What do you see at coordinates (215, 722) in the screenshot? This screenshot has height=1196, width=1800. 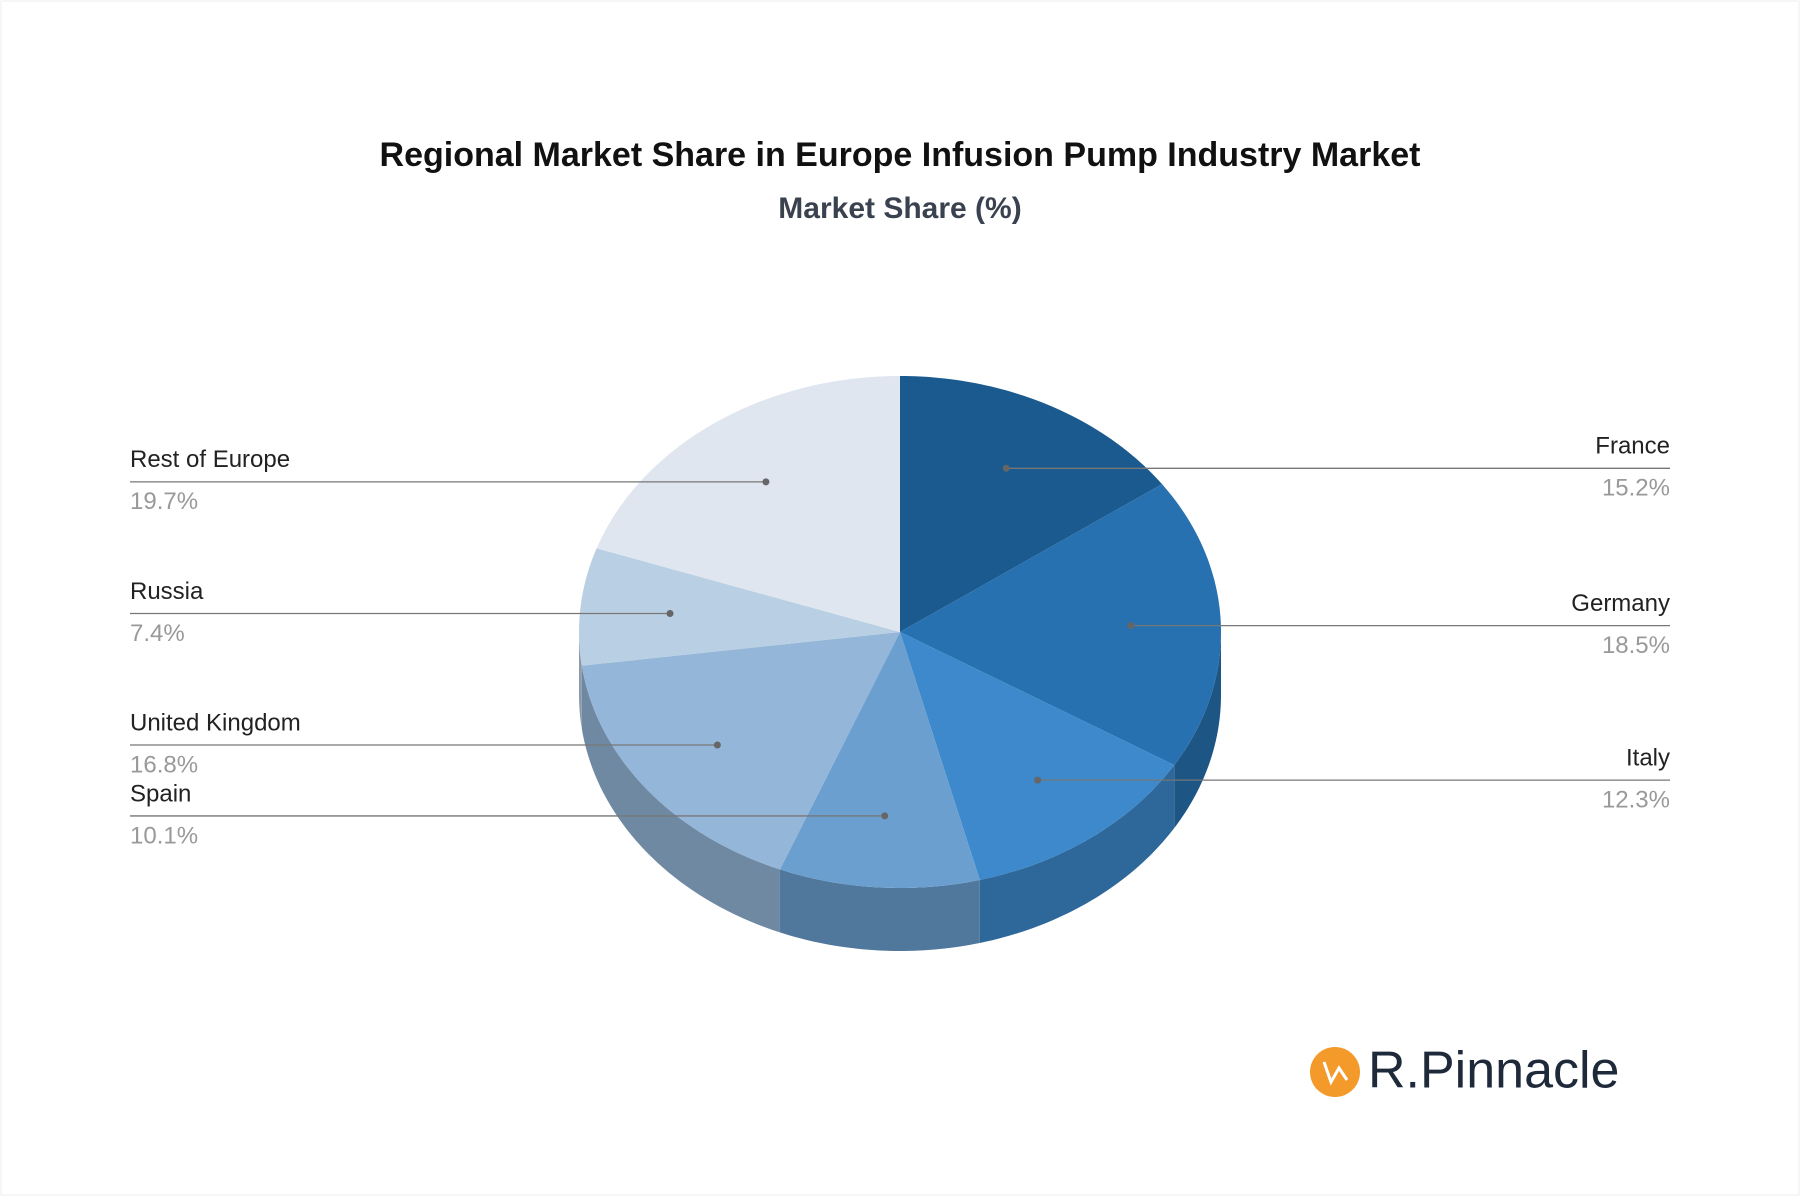 I see `slice-label: United Kingdom` at bounding box center [215, 722].